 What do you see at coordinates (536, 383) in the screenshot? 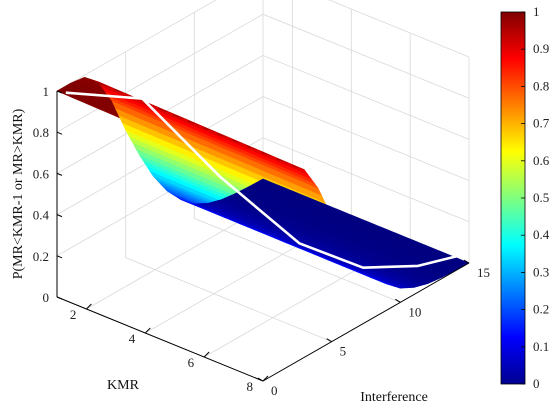
I see `colorbar-tick-label: 0` at bounding box center [536, 383].